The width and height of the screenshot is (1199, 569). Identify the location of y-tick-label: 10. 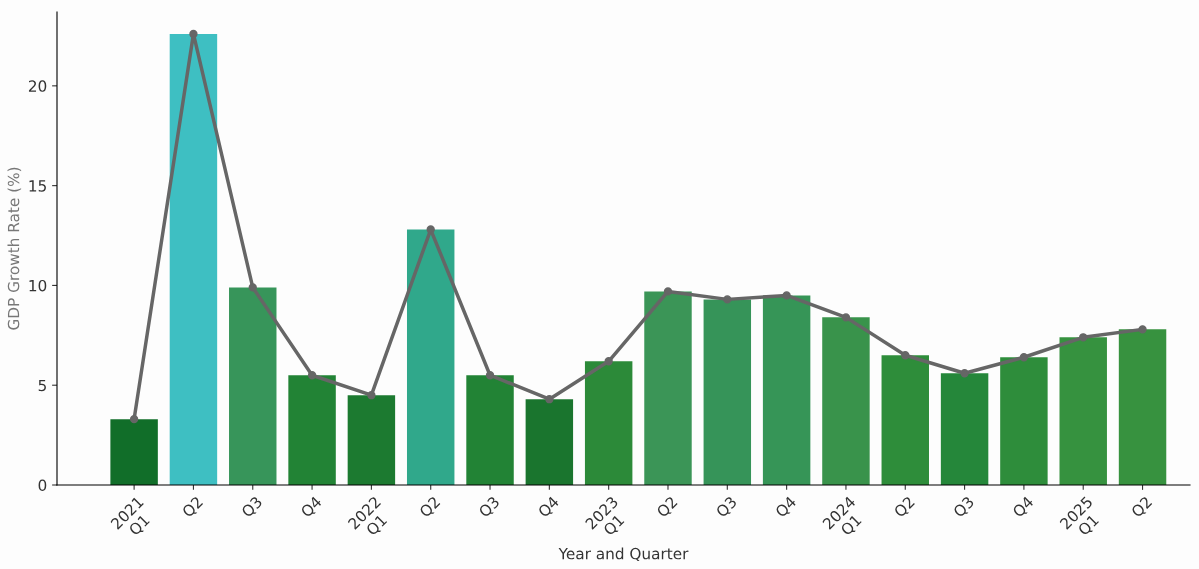
(38, 285).